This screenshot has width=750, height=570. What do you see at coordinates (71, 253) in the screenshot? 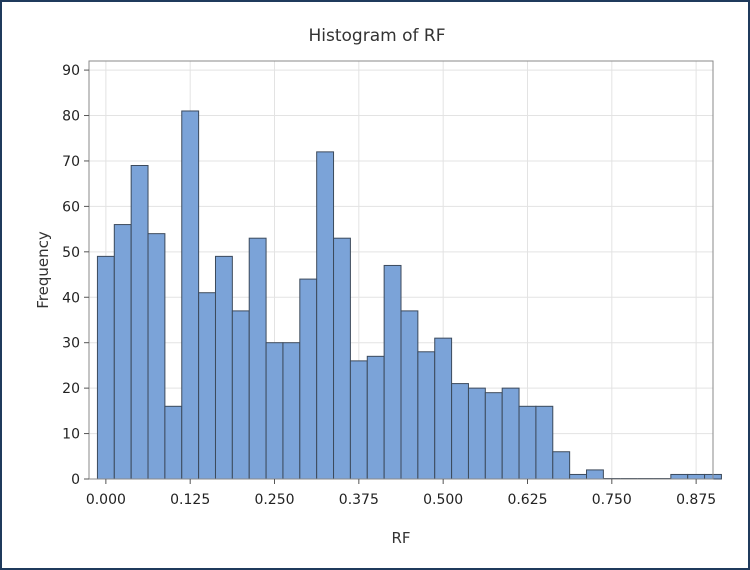
I see `y-tick-label: 50` at bounding box center [71, 253].